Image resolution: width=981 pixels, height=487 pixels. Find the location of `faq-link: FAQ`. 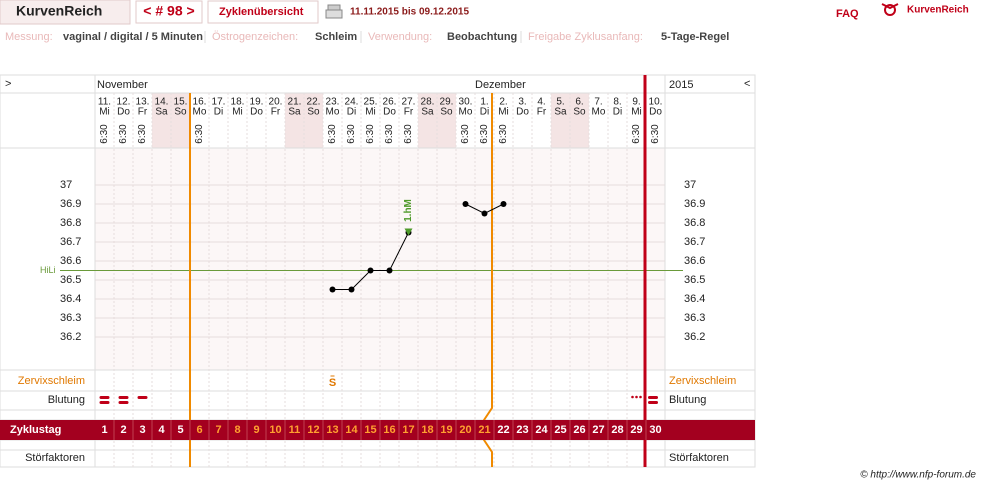

faq-link: FAQ is located at coordinates (847, 14).